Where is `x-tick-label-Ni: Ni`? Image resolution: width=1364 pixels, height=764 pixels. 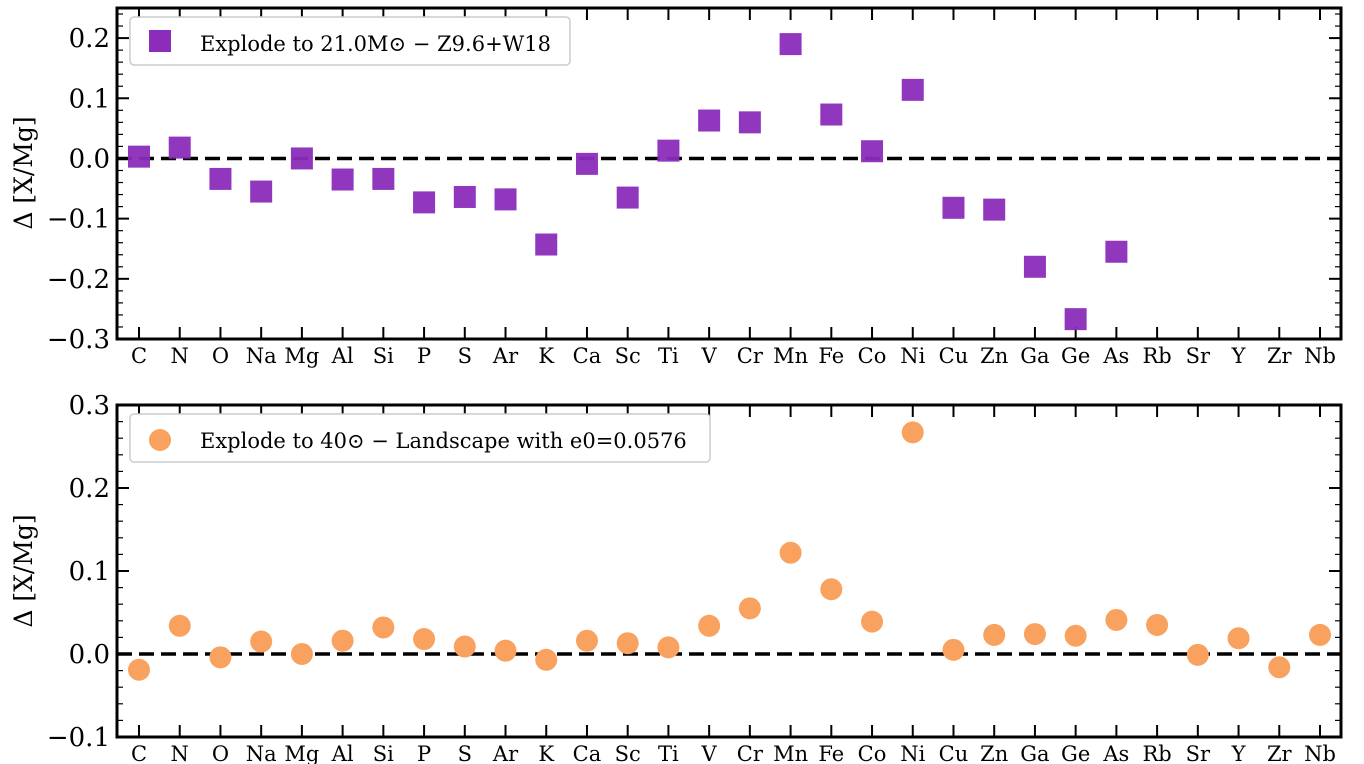
x-tick-label-Ni: Ni is located at coordinates (912, 753).